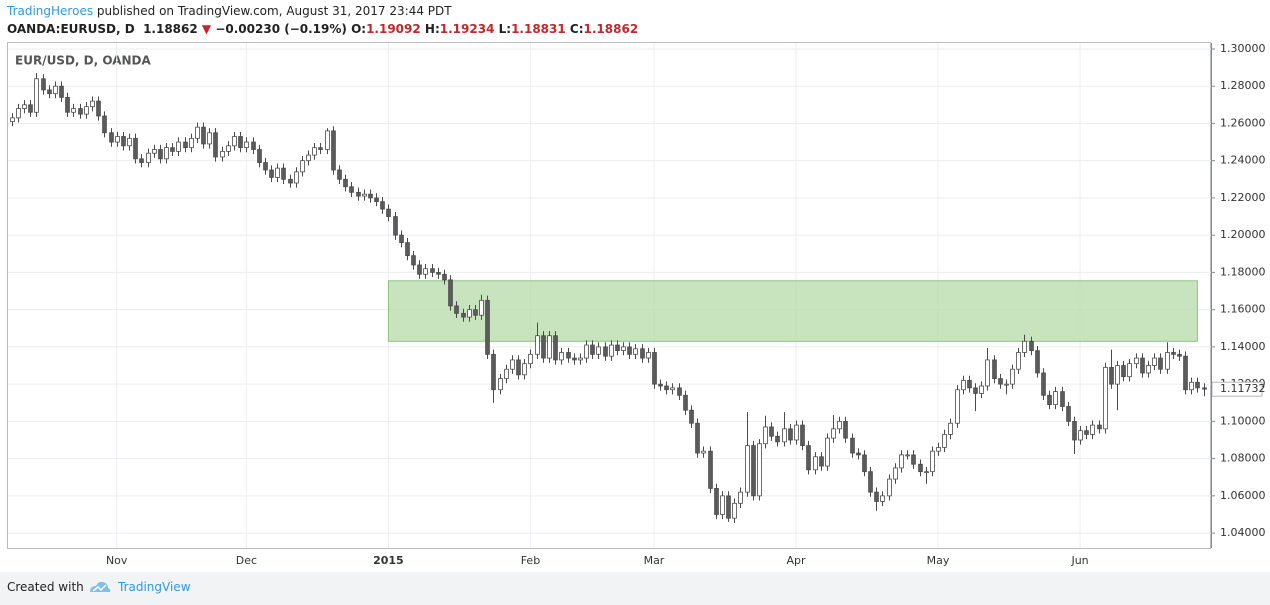  Describe the element at coordinates (635, 588) in the screenshot. I see `footer: Created with TradingView` at that location.